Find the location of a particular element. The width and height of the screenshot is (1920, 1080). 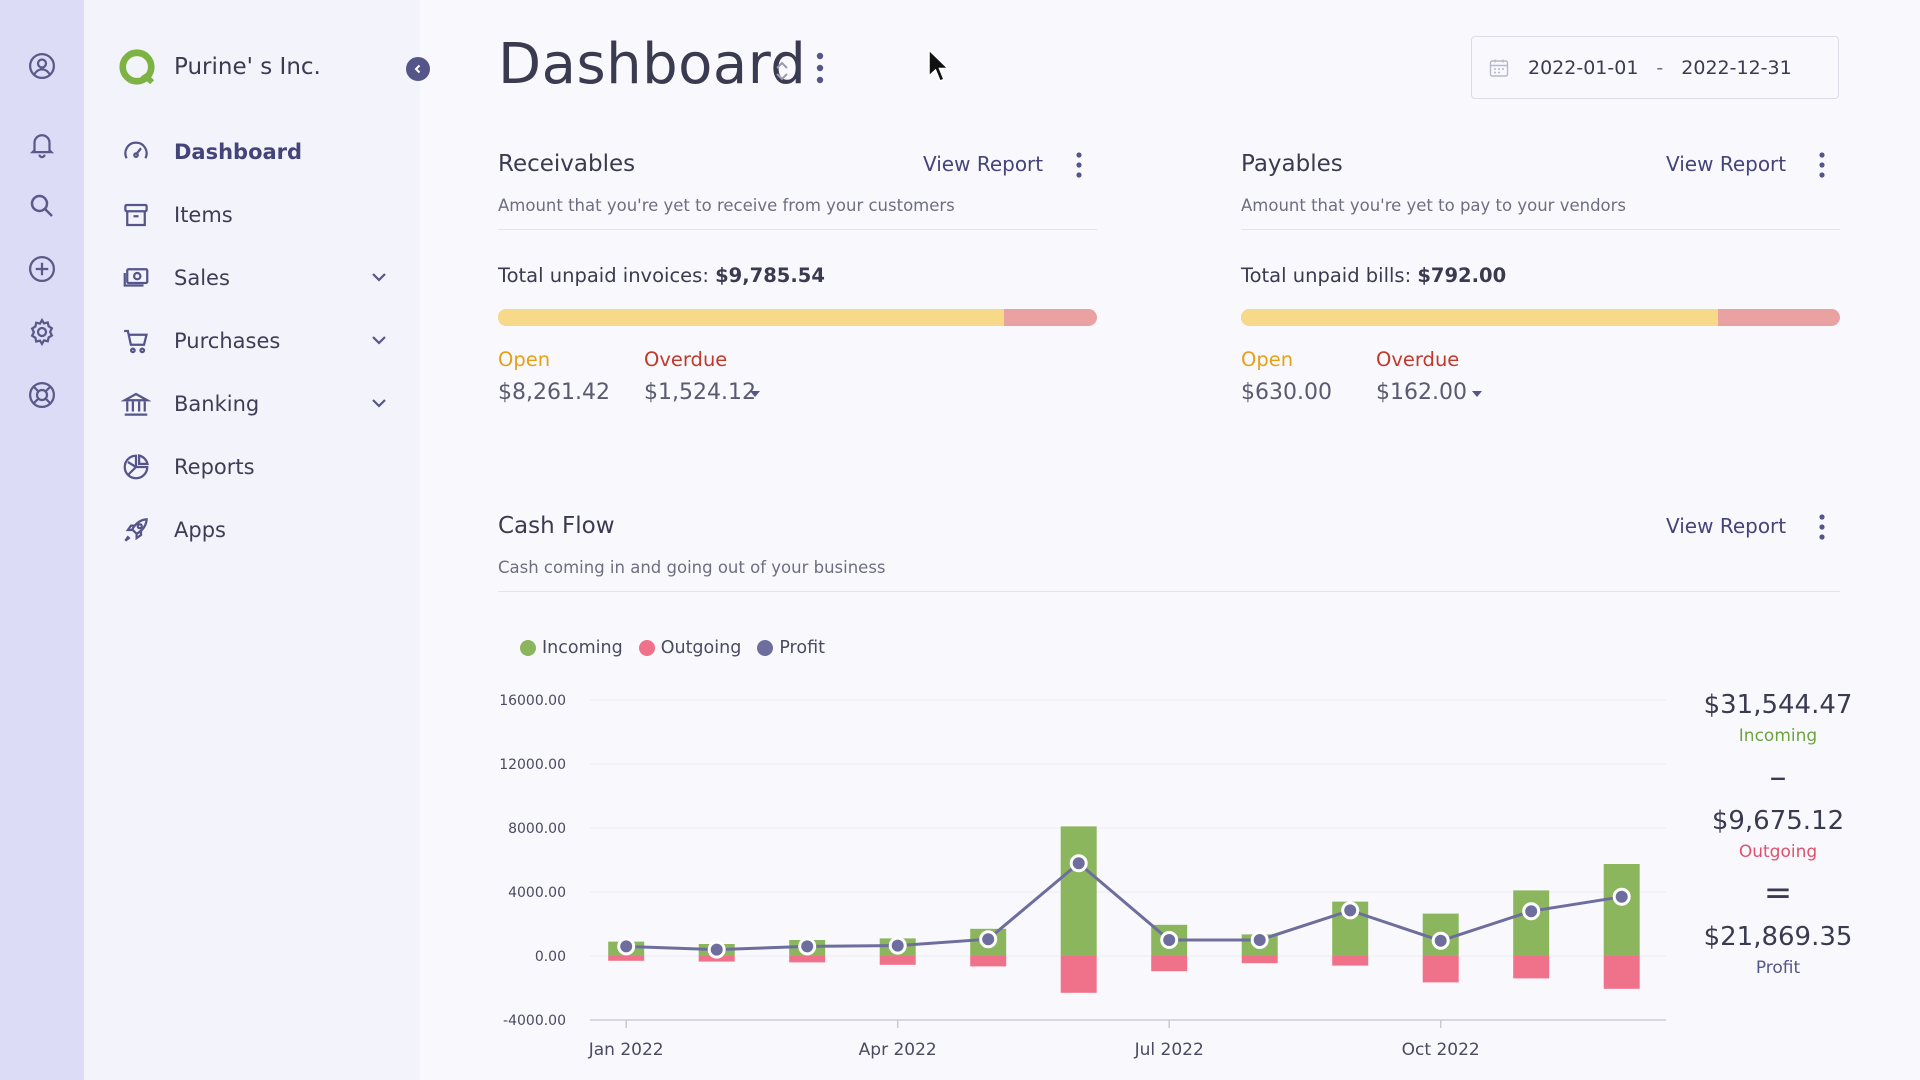

receivables-title: Receivables is located at coordinates (567, 164).